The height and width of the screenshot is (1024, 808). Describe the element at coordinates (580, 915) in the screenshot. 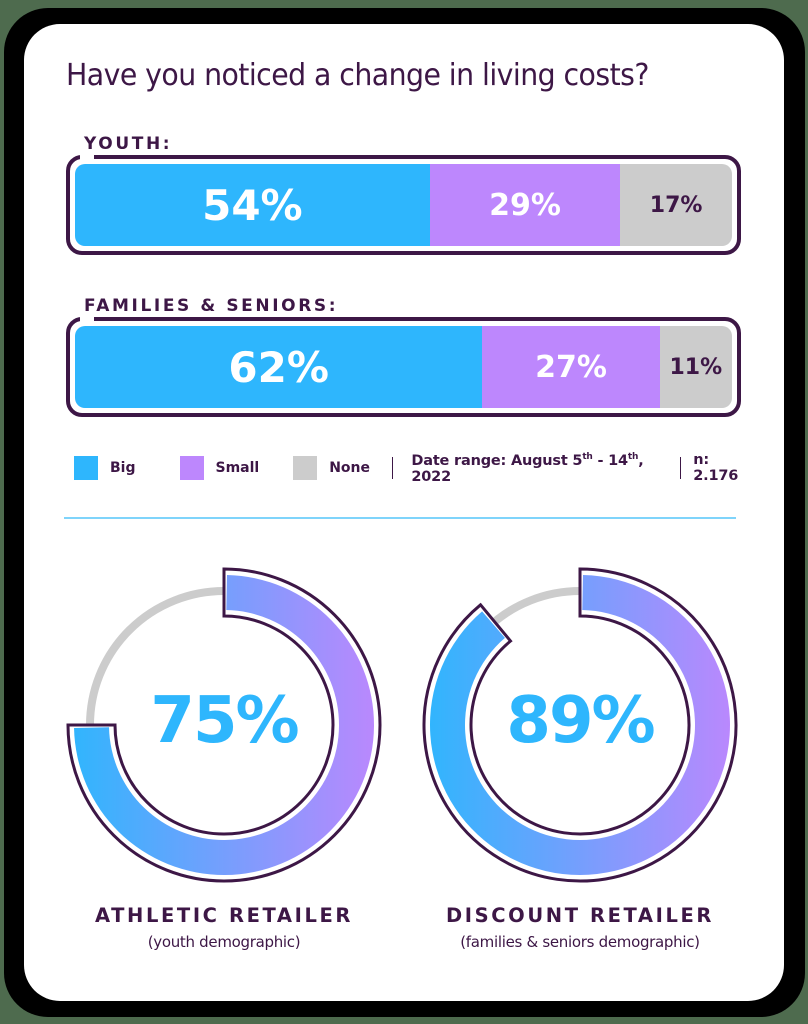

I see `discount-retailer-title: DISCOUNT RETAILER` at that location.